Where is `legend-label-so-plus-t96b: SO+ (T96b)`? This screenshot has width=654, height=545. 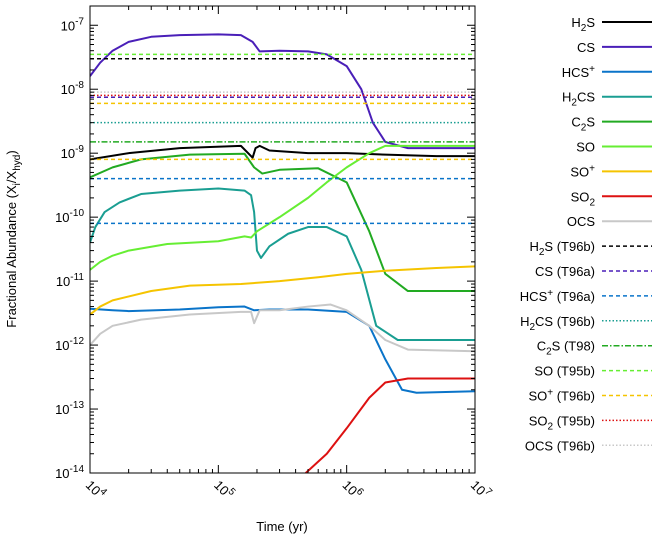
legend-label-so-plus-t96b: SO+ (T96b) is located at coordinates (561, 396).